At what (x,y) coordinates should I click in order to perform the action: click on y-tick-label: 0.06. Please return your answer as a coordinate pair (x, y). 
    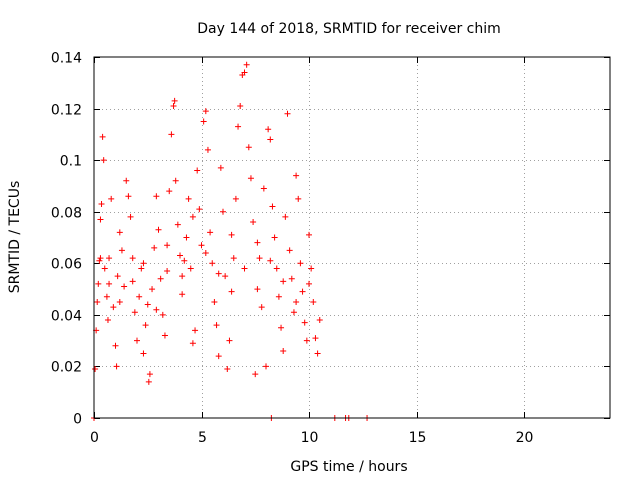
    Looking at the image, I should click on (66, 265).